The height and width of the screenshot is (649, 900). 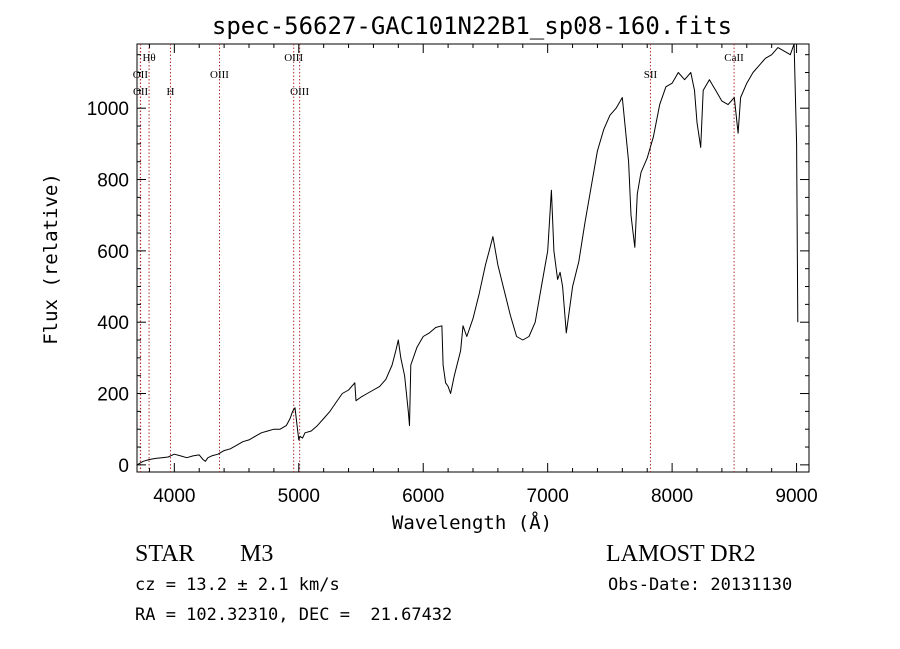 What do you see at coordinates (299, 496) in the screenshot?
I see `x-tick-label: 5000` at bounding box center [299, 496].